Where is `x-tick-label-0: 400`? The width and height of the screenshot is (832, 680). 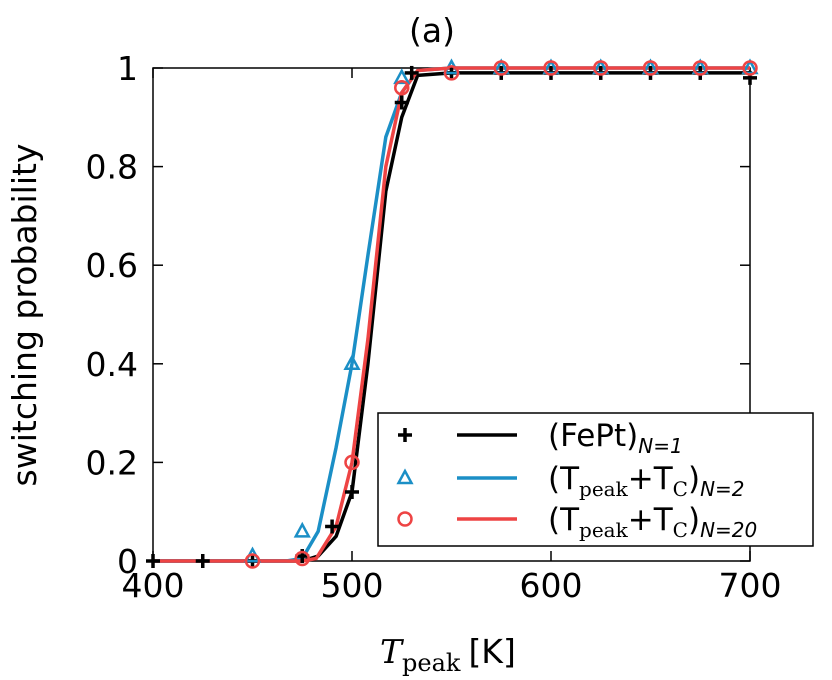 x-tick-label-0: 400 is located at coordinates (153, 585).